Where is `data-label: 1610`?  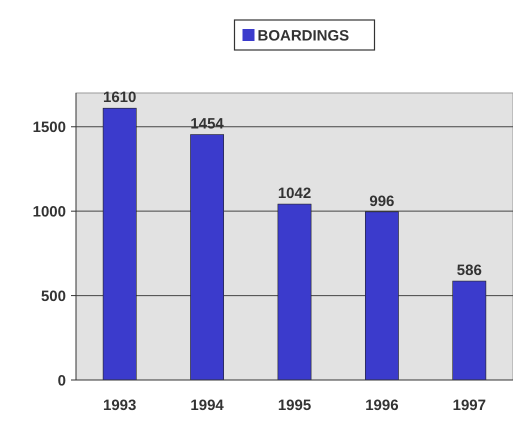 data-label: 1610 is located at coordinates (119, 97).